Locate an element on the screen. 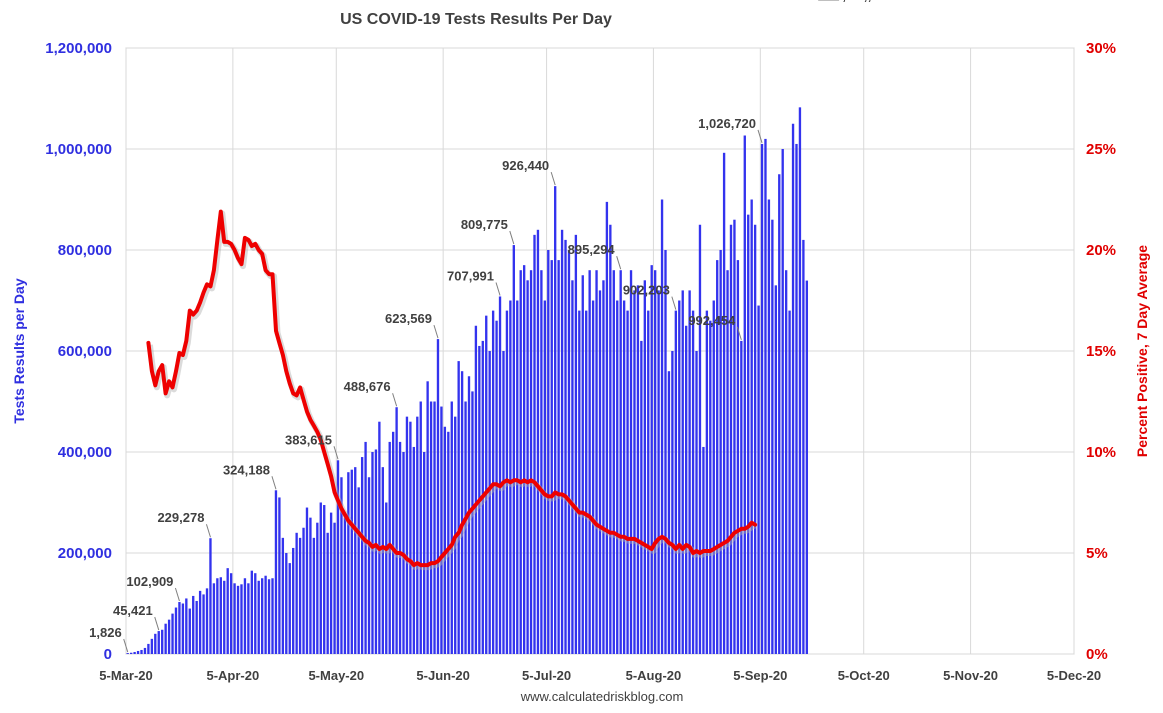 This screenshot has height=713, width=1163. right-tick-label: 0% is located at coordinates (1097, 654).